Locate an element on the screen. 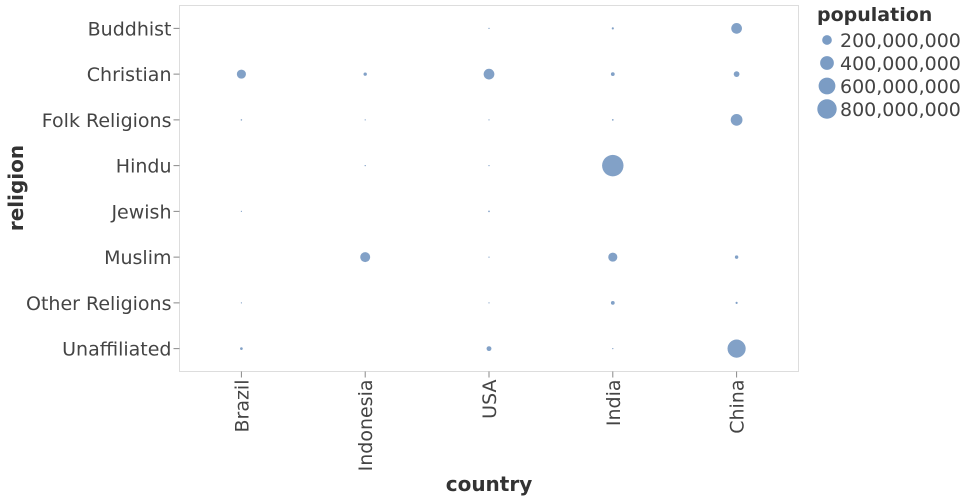  point-china-other-religions is located at coordinates (736, 302).